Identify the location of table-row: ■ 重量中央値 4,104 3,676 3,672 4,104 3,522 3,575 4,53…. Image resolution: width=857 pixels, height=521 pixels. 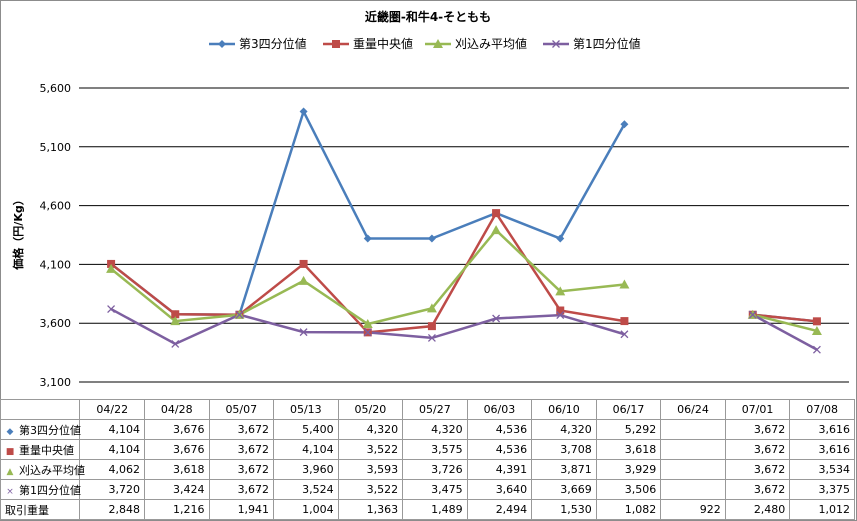
(427, 449).